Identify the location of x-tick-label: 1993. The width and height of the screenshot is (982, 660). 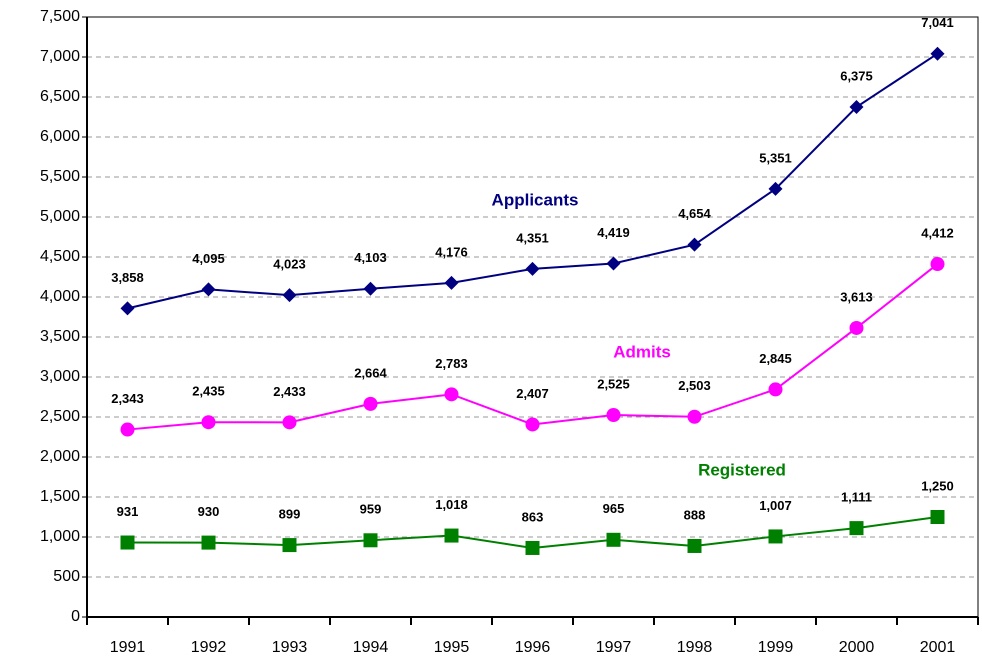
(290, 647).